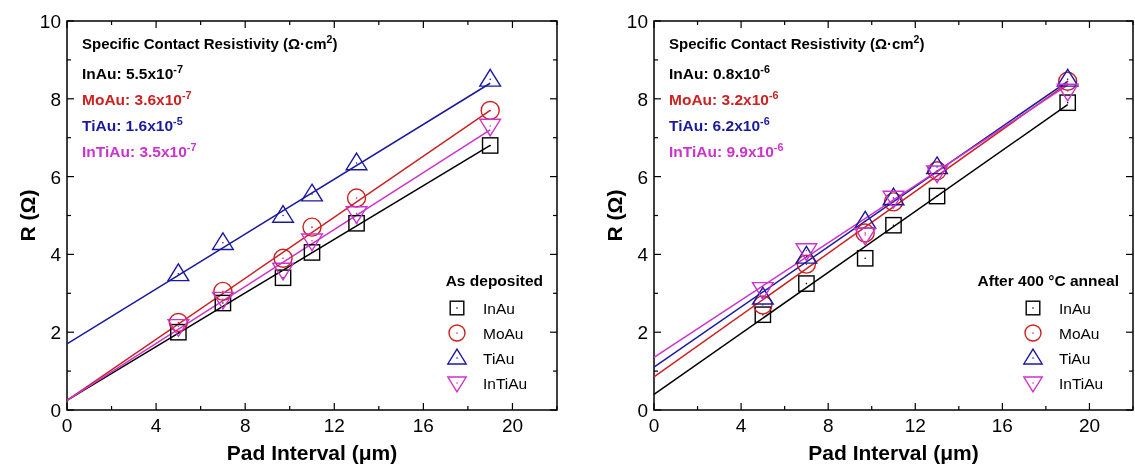 The height and width of the screenshot is (475, 1135). I want to click on legend-title: After 400 °C anneal, so click(1048, 280).